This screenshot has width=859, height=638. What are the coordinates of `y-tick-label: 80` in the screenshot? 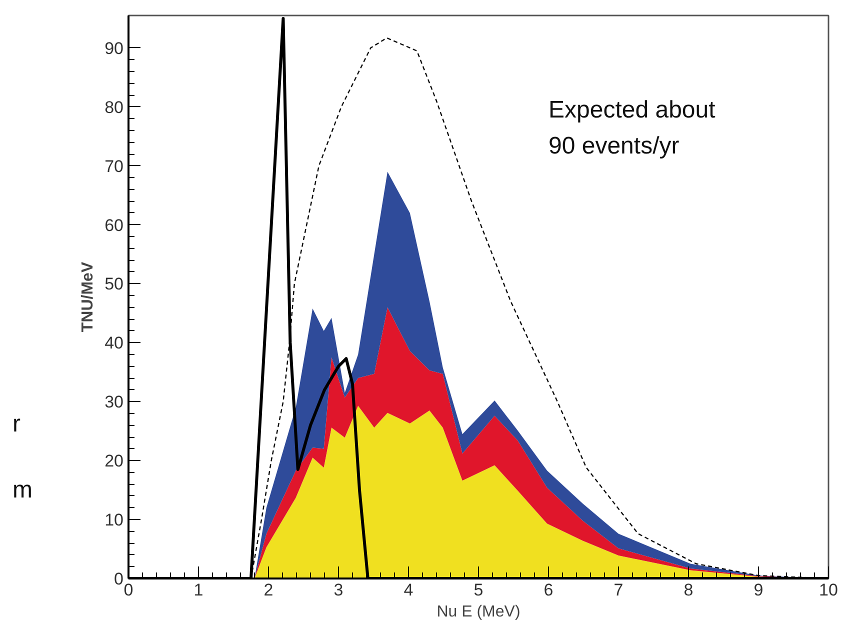 It's located at (114, 107).